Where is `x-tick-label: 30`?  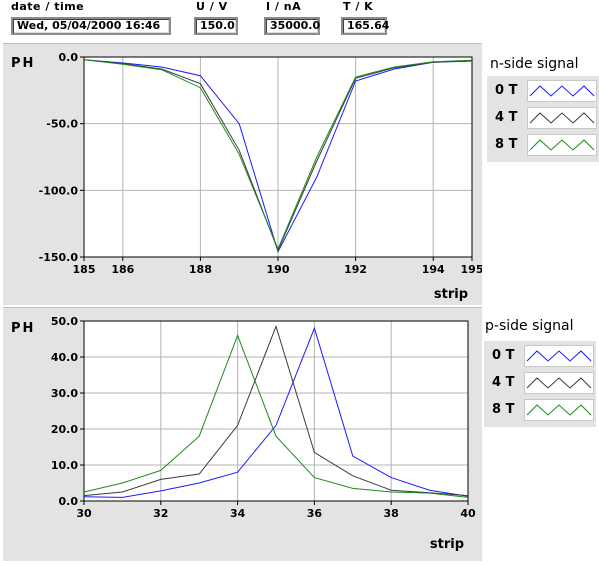
x-tick-label: 30 is located at coordinates (84, 513).